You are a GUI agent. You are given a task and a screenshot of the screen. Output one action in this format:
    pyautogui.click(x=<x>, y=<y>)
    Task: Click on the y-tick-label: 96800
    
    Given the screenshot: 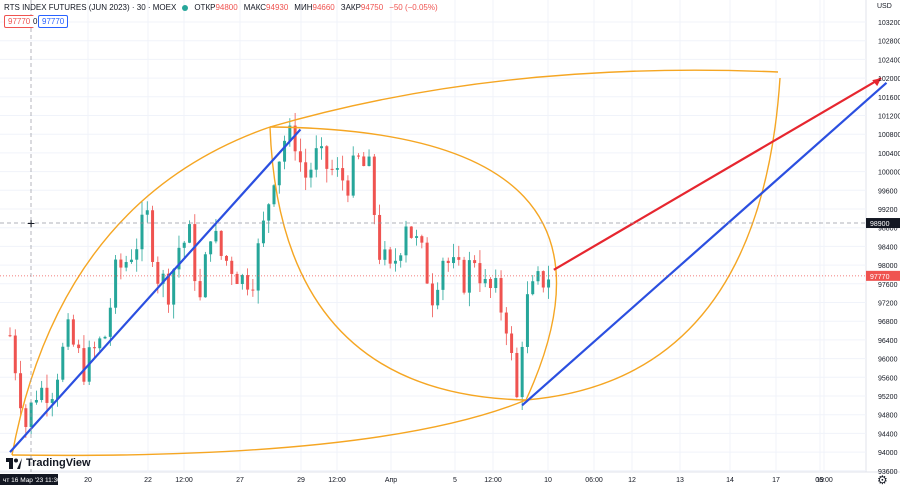 What is the action you would take?
    pyautogui.click(x=888, y=322)
    